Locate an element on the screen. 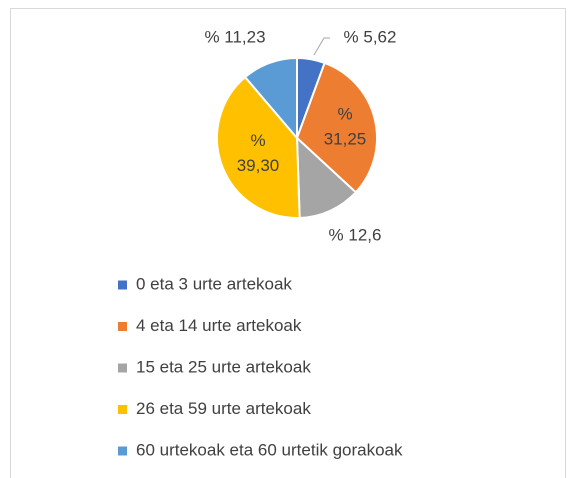 The height and width of the screenshot is (478, 578). legend-label: 26 eta 59 urte artekoak is located at coordinates (223, 408).